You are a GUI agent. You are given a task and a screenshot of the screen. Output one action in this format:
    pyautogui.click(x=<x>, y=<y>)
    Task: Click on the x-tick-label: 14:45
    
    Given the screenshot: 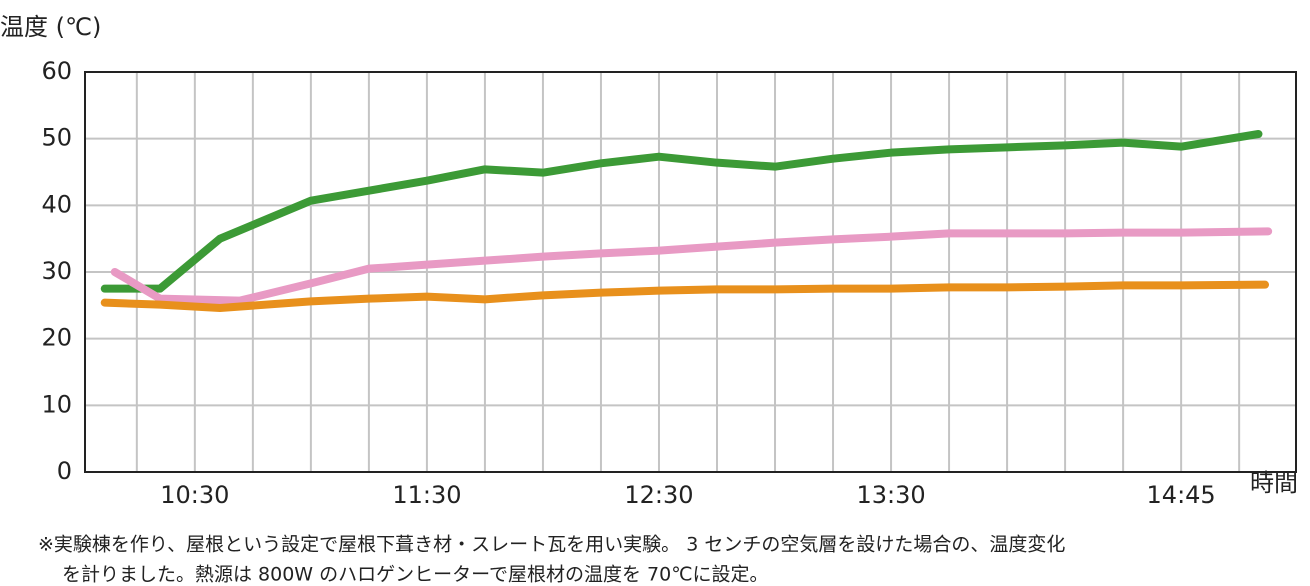 What is the action you would take?
    pyautogui.click(x=1181, y=495)
    